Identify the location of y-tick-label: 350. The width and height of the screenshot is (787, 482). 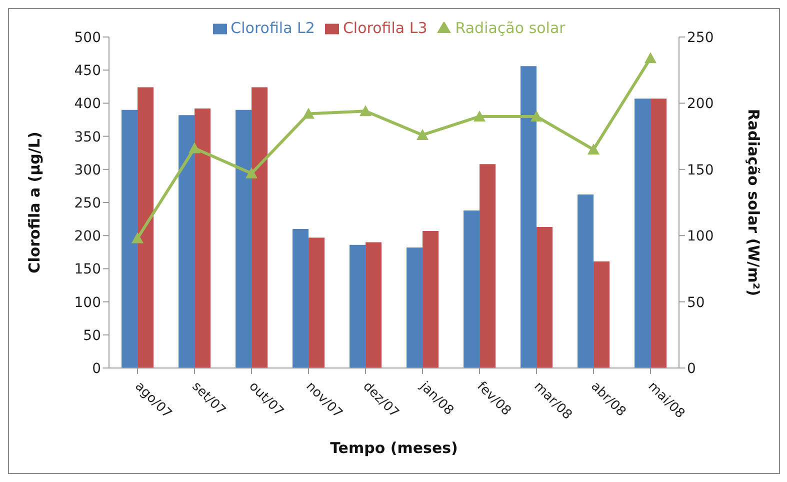
(87, 137).